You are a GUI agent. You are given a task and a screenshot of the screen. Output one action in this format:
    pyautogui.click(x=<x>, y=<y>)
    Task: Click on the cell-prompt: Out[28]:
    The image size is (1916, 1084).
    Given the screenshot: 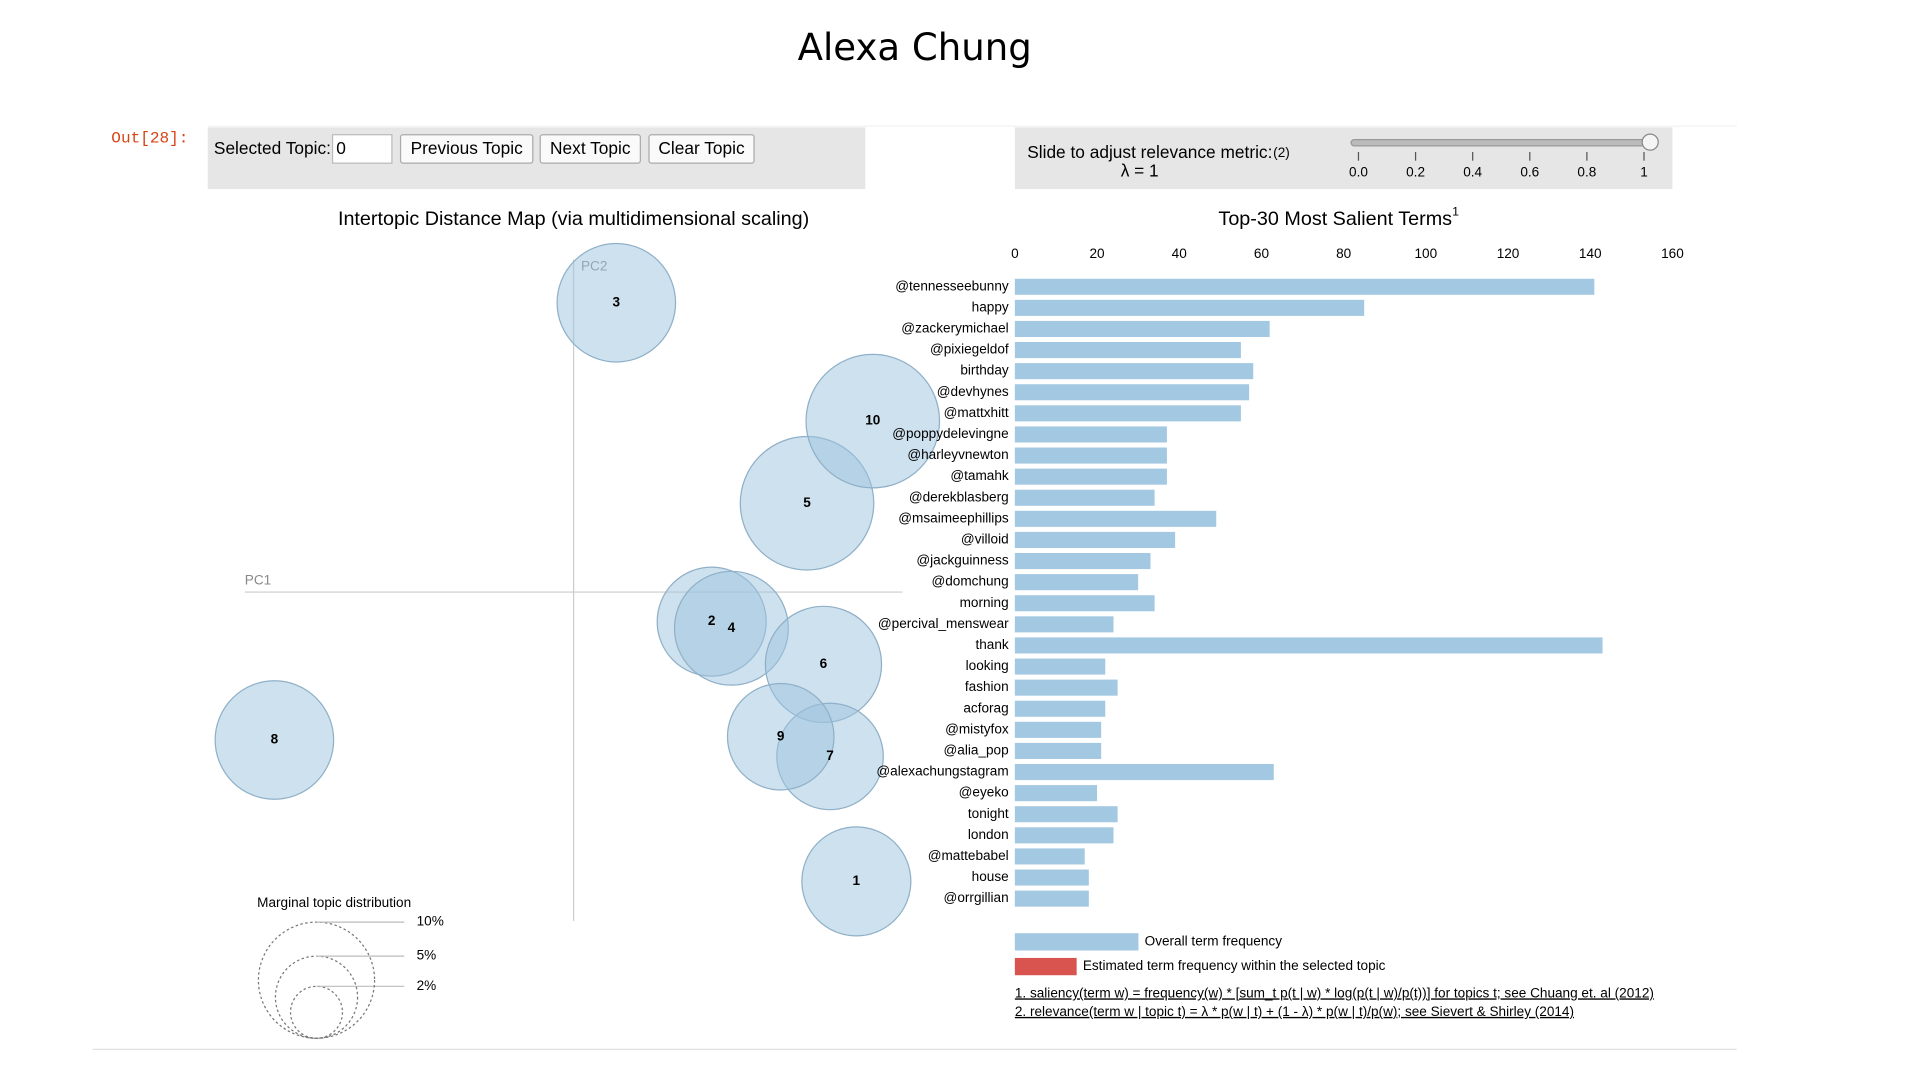 What is the action you would take?
    pyautogui.click(x=149, y=139)
    